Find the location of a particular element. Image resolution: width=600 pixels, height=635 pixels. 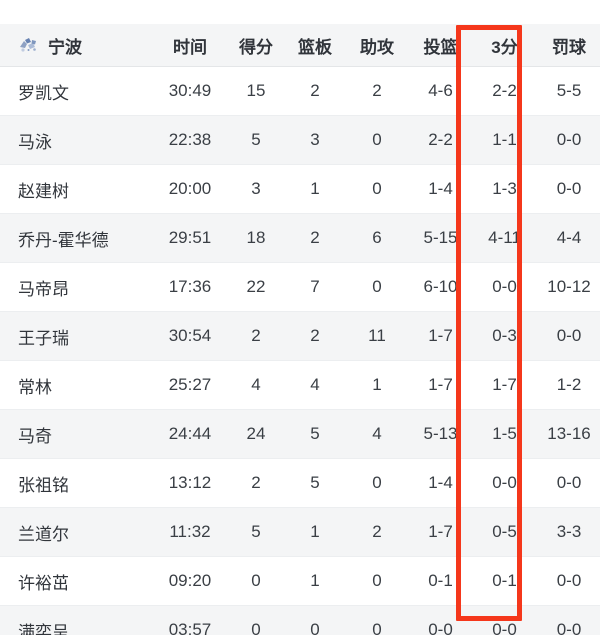

column-header-time: 时间 is located at coordinates (190, 45).